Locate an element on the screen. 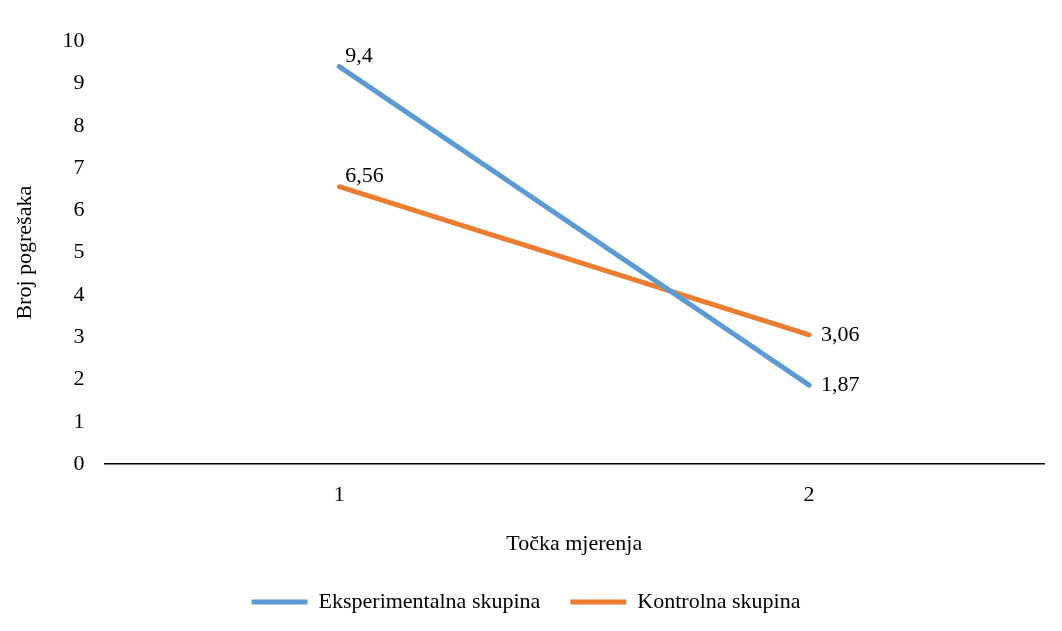  data-label: 9,4 is located at coordinates (359, 55).